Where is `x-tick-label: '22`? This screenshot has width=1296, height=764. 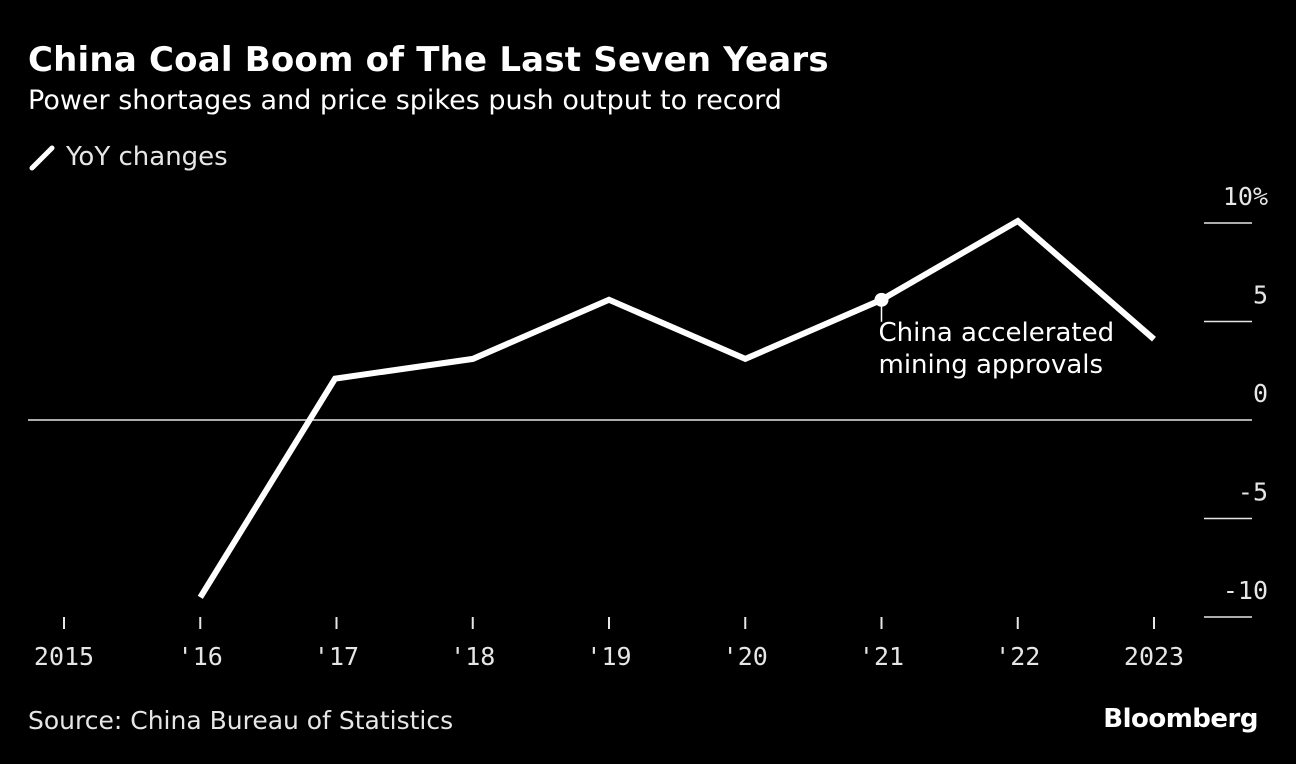
x-tick-label: '22 is located at coordinates (1017, 656).